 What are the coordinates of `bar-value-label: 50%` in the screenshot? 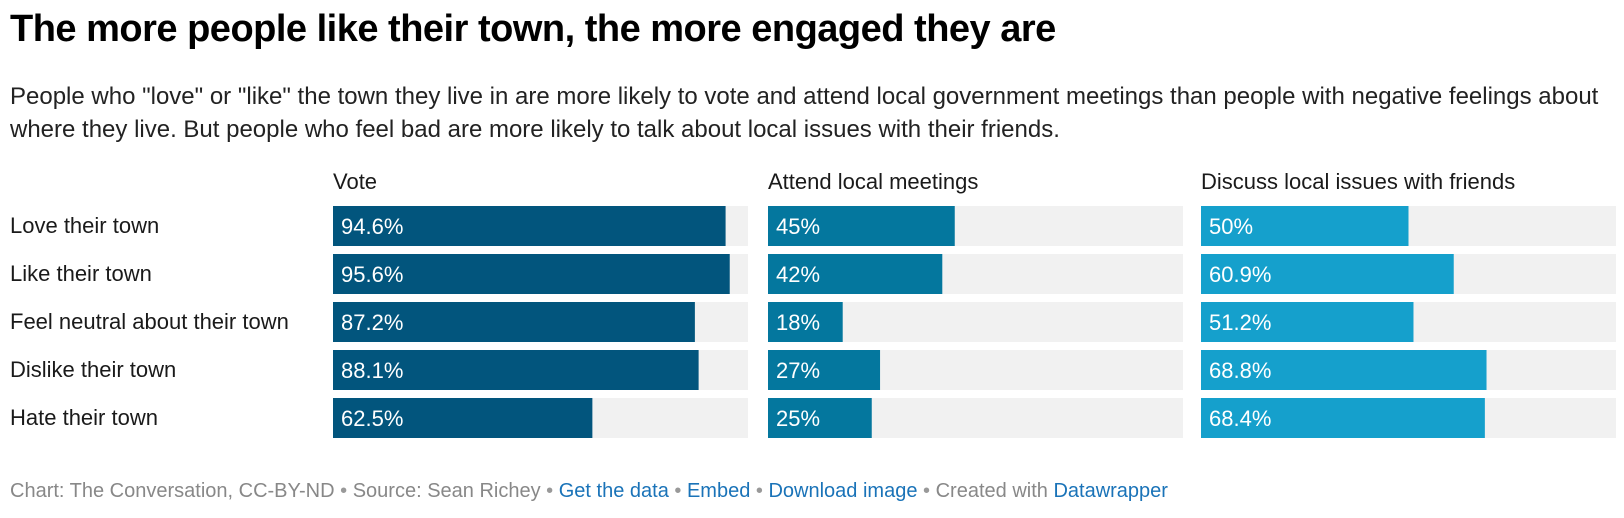 It's located at (1231, 226).